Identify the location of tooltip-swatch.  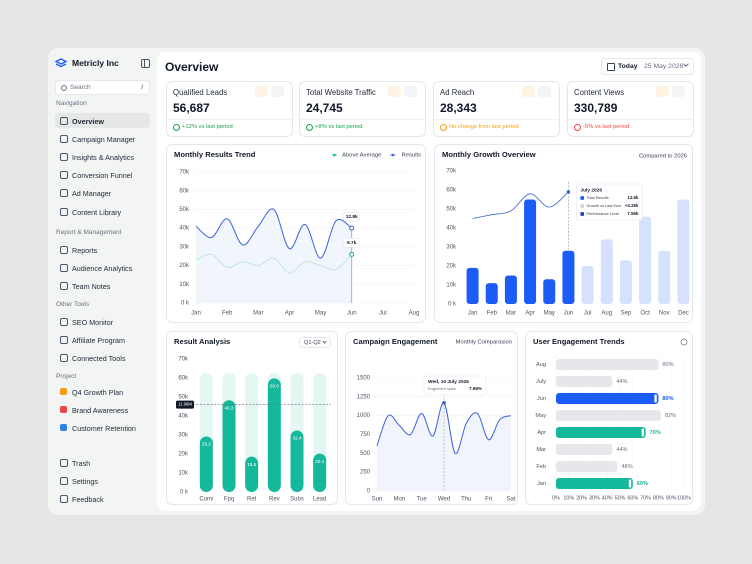
(582, 214).